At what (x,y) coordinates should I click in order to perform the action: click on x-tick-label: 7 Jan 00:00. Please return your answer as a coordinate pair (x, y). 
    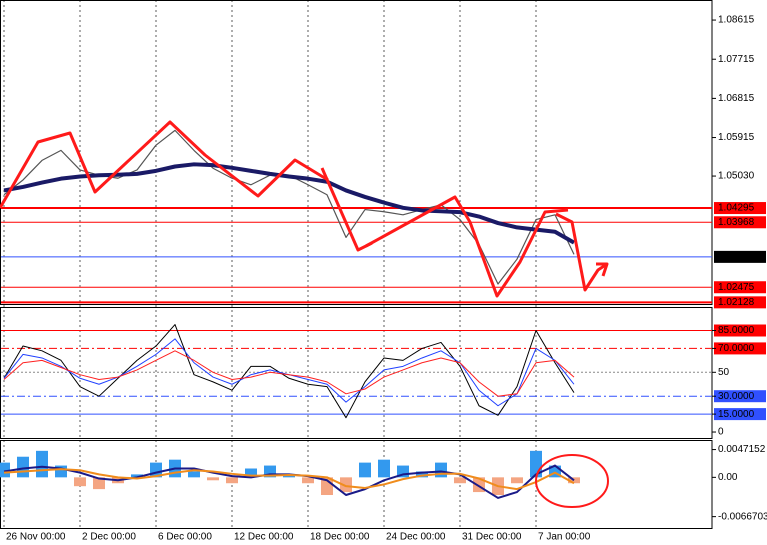
    Looking at the image, I should click on (564, 537).